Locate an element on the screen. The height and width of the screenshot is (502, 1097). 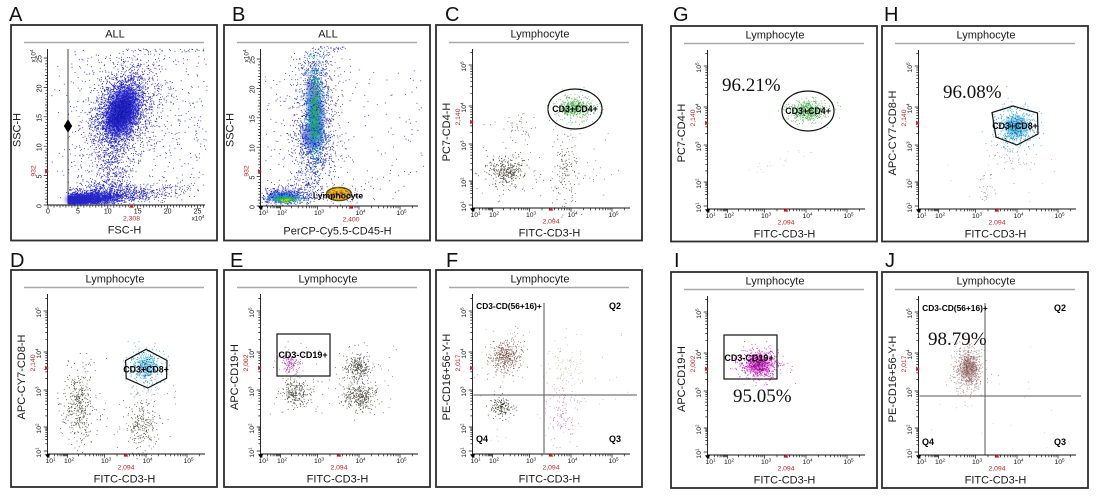
svg-text: 15 is located at coordinates (253, 119).